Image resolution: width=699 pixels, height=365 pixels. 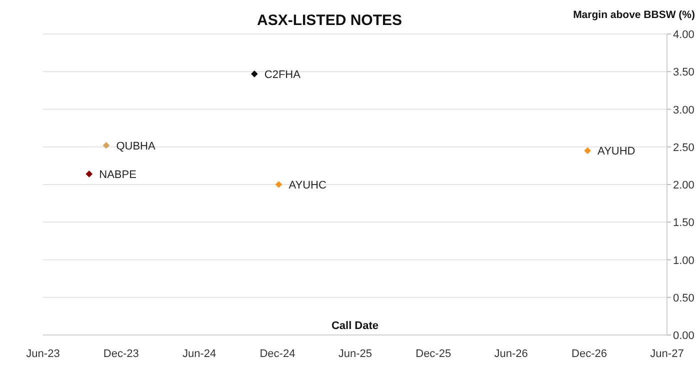 I want to click on x-tick-label: Jun-27, so click(x=667, y=354).